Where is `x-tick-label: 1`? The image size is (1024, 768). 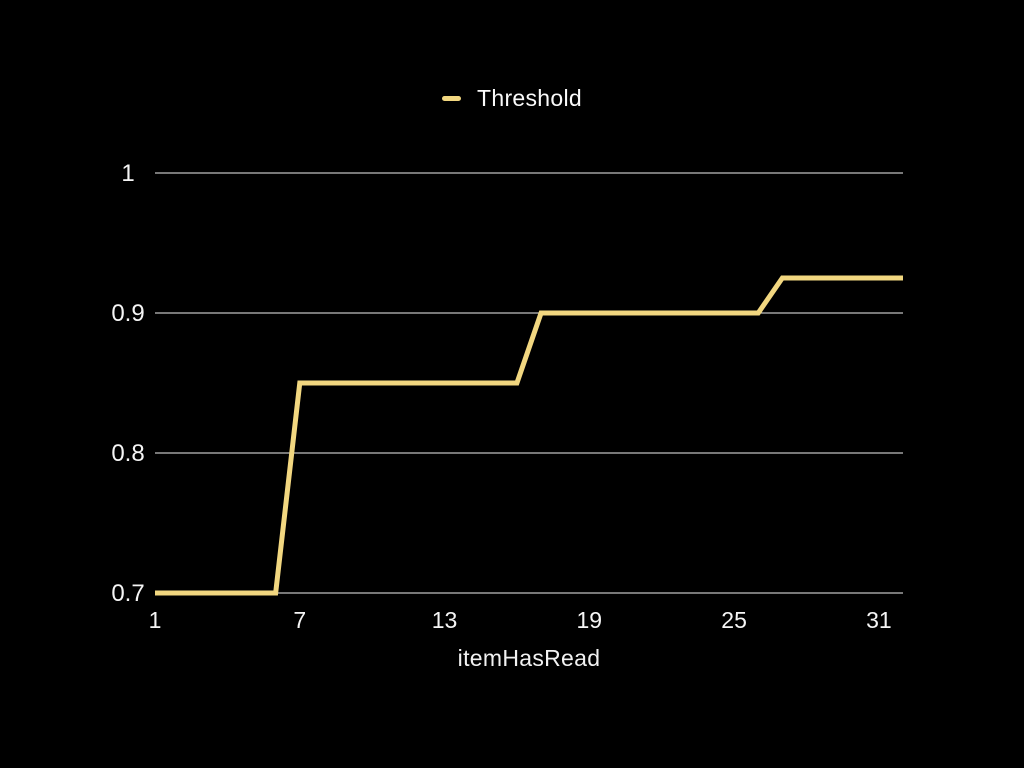
x-tick-label: 1 is located at coordinates (155, 620).